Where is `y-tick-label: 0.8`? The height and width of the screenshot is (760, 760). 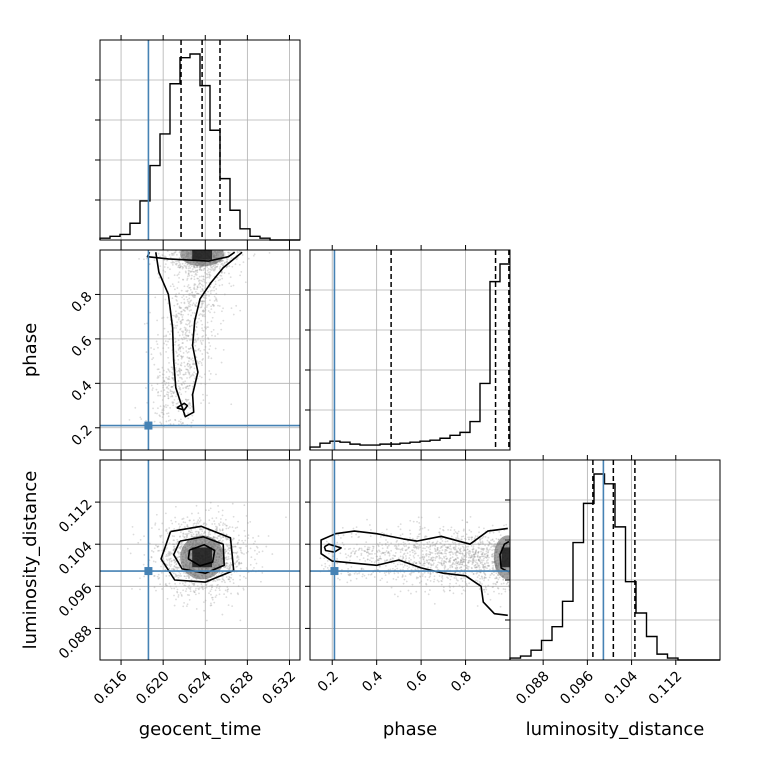 y-tick-label: 0.8 is located at coordinates (82, 302).